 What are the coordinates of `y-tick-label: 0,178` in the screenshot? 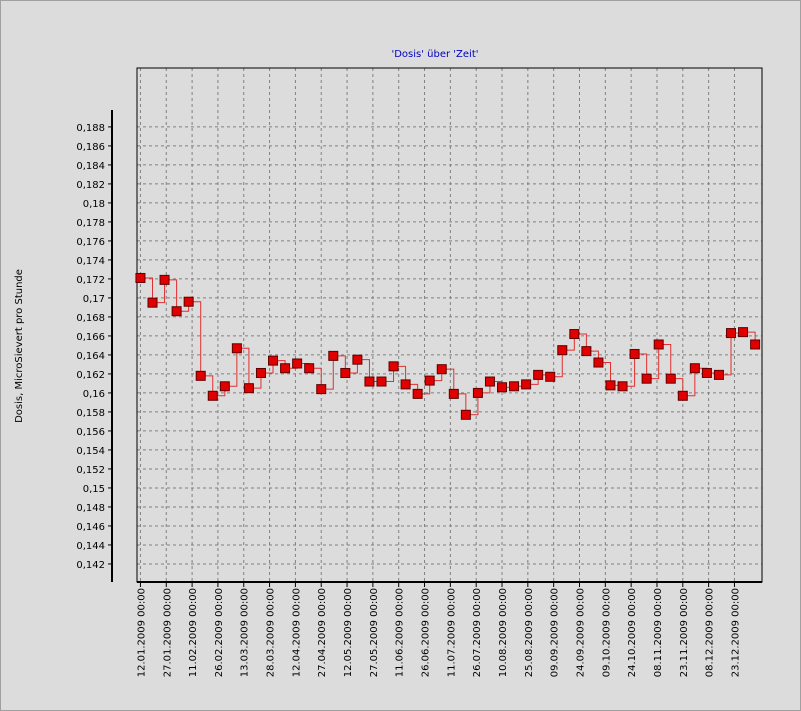 It's located at (90, 223).